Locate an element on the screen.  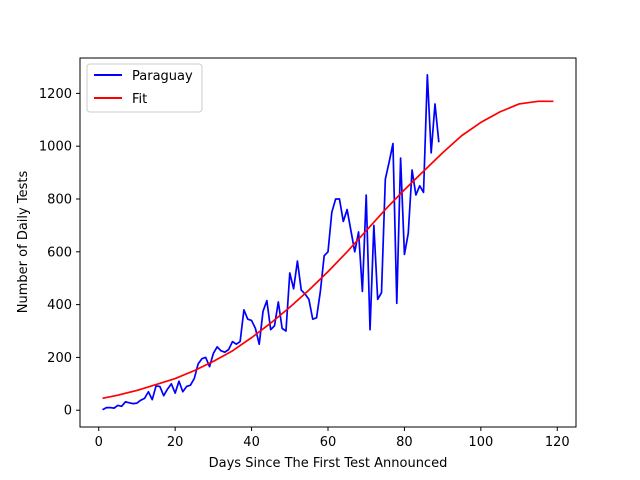
y-tick-label: 1000 is located at coordinates (55, 147).